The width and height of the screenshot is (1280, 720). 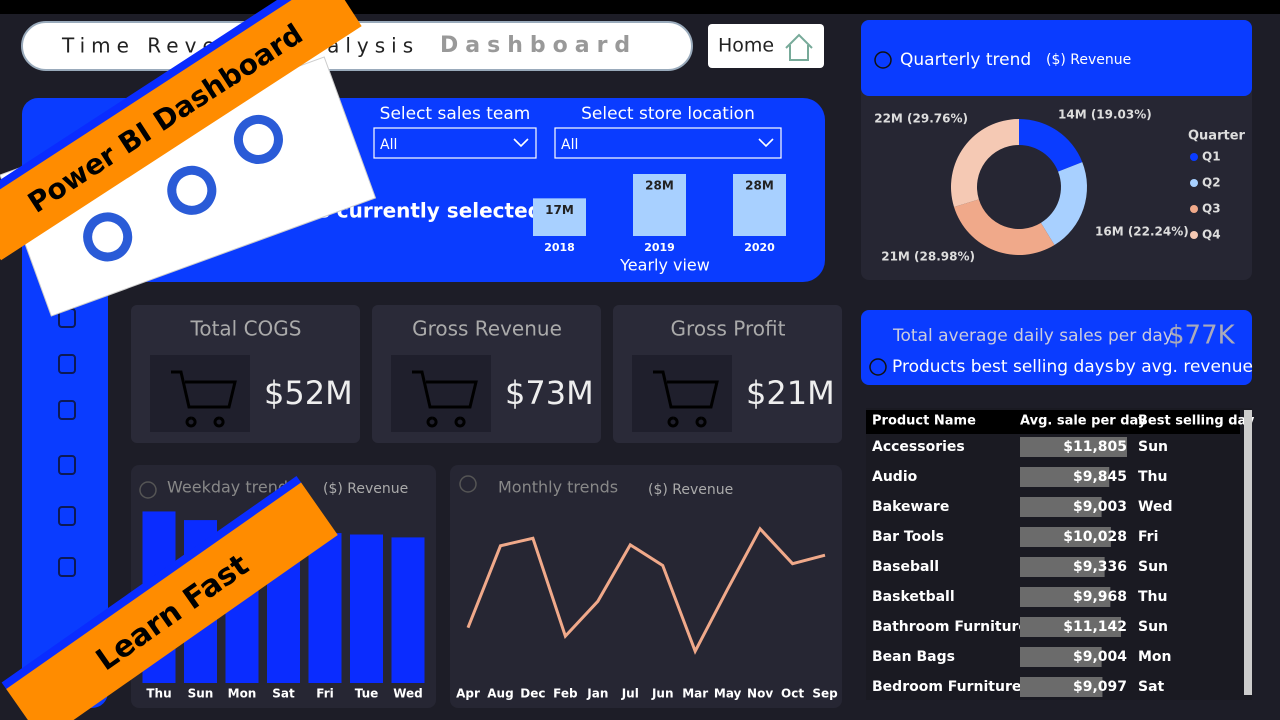 I want to click on weekday-label: Mon, so click(x=242, y=694).